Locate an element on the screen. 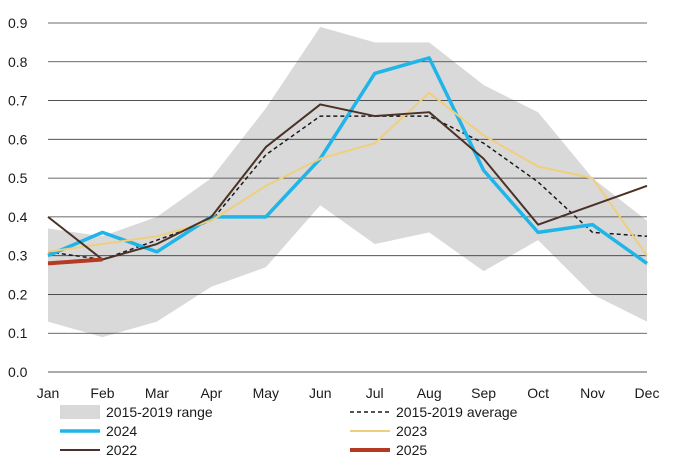 Image resolution: width=680 pixels, height=467 pixels. x-tick-label-apr: Apr is located at coordinates (211, 393).